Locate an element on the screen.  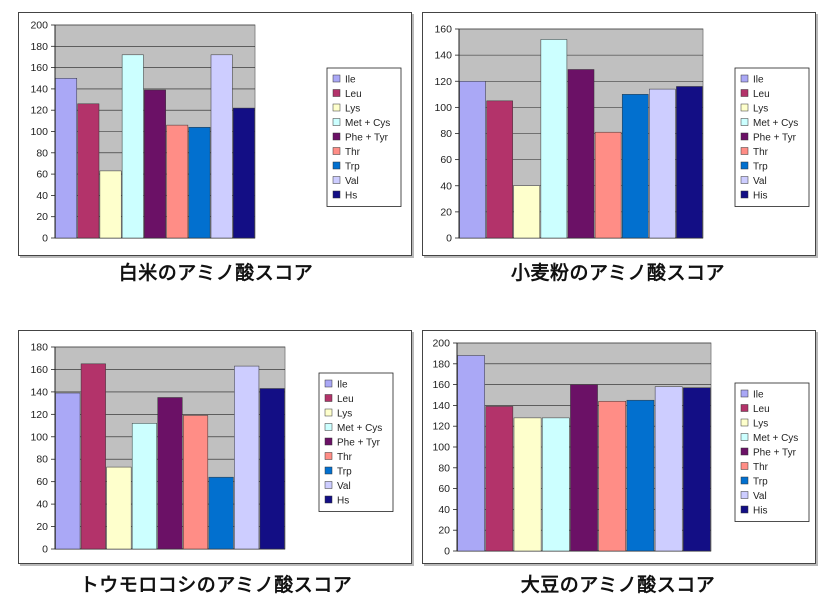
y-tick-label: 200 is located at coordinates (39, 26).